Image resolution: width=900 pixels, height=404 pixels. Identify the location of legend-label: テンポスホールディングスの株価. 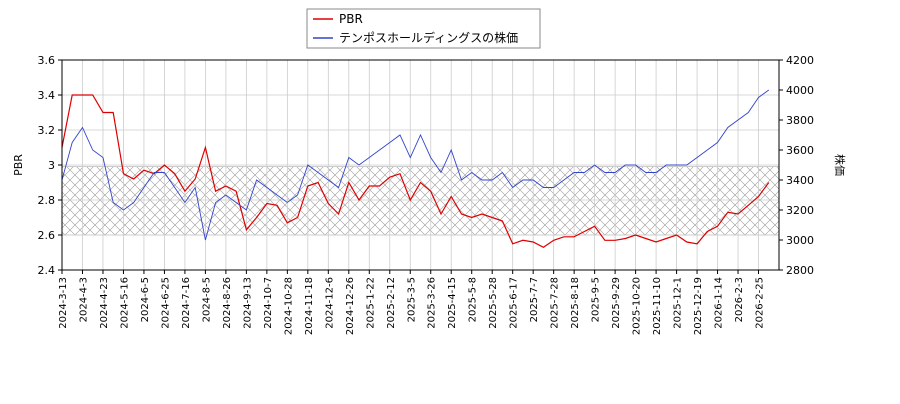
(428, 37).